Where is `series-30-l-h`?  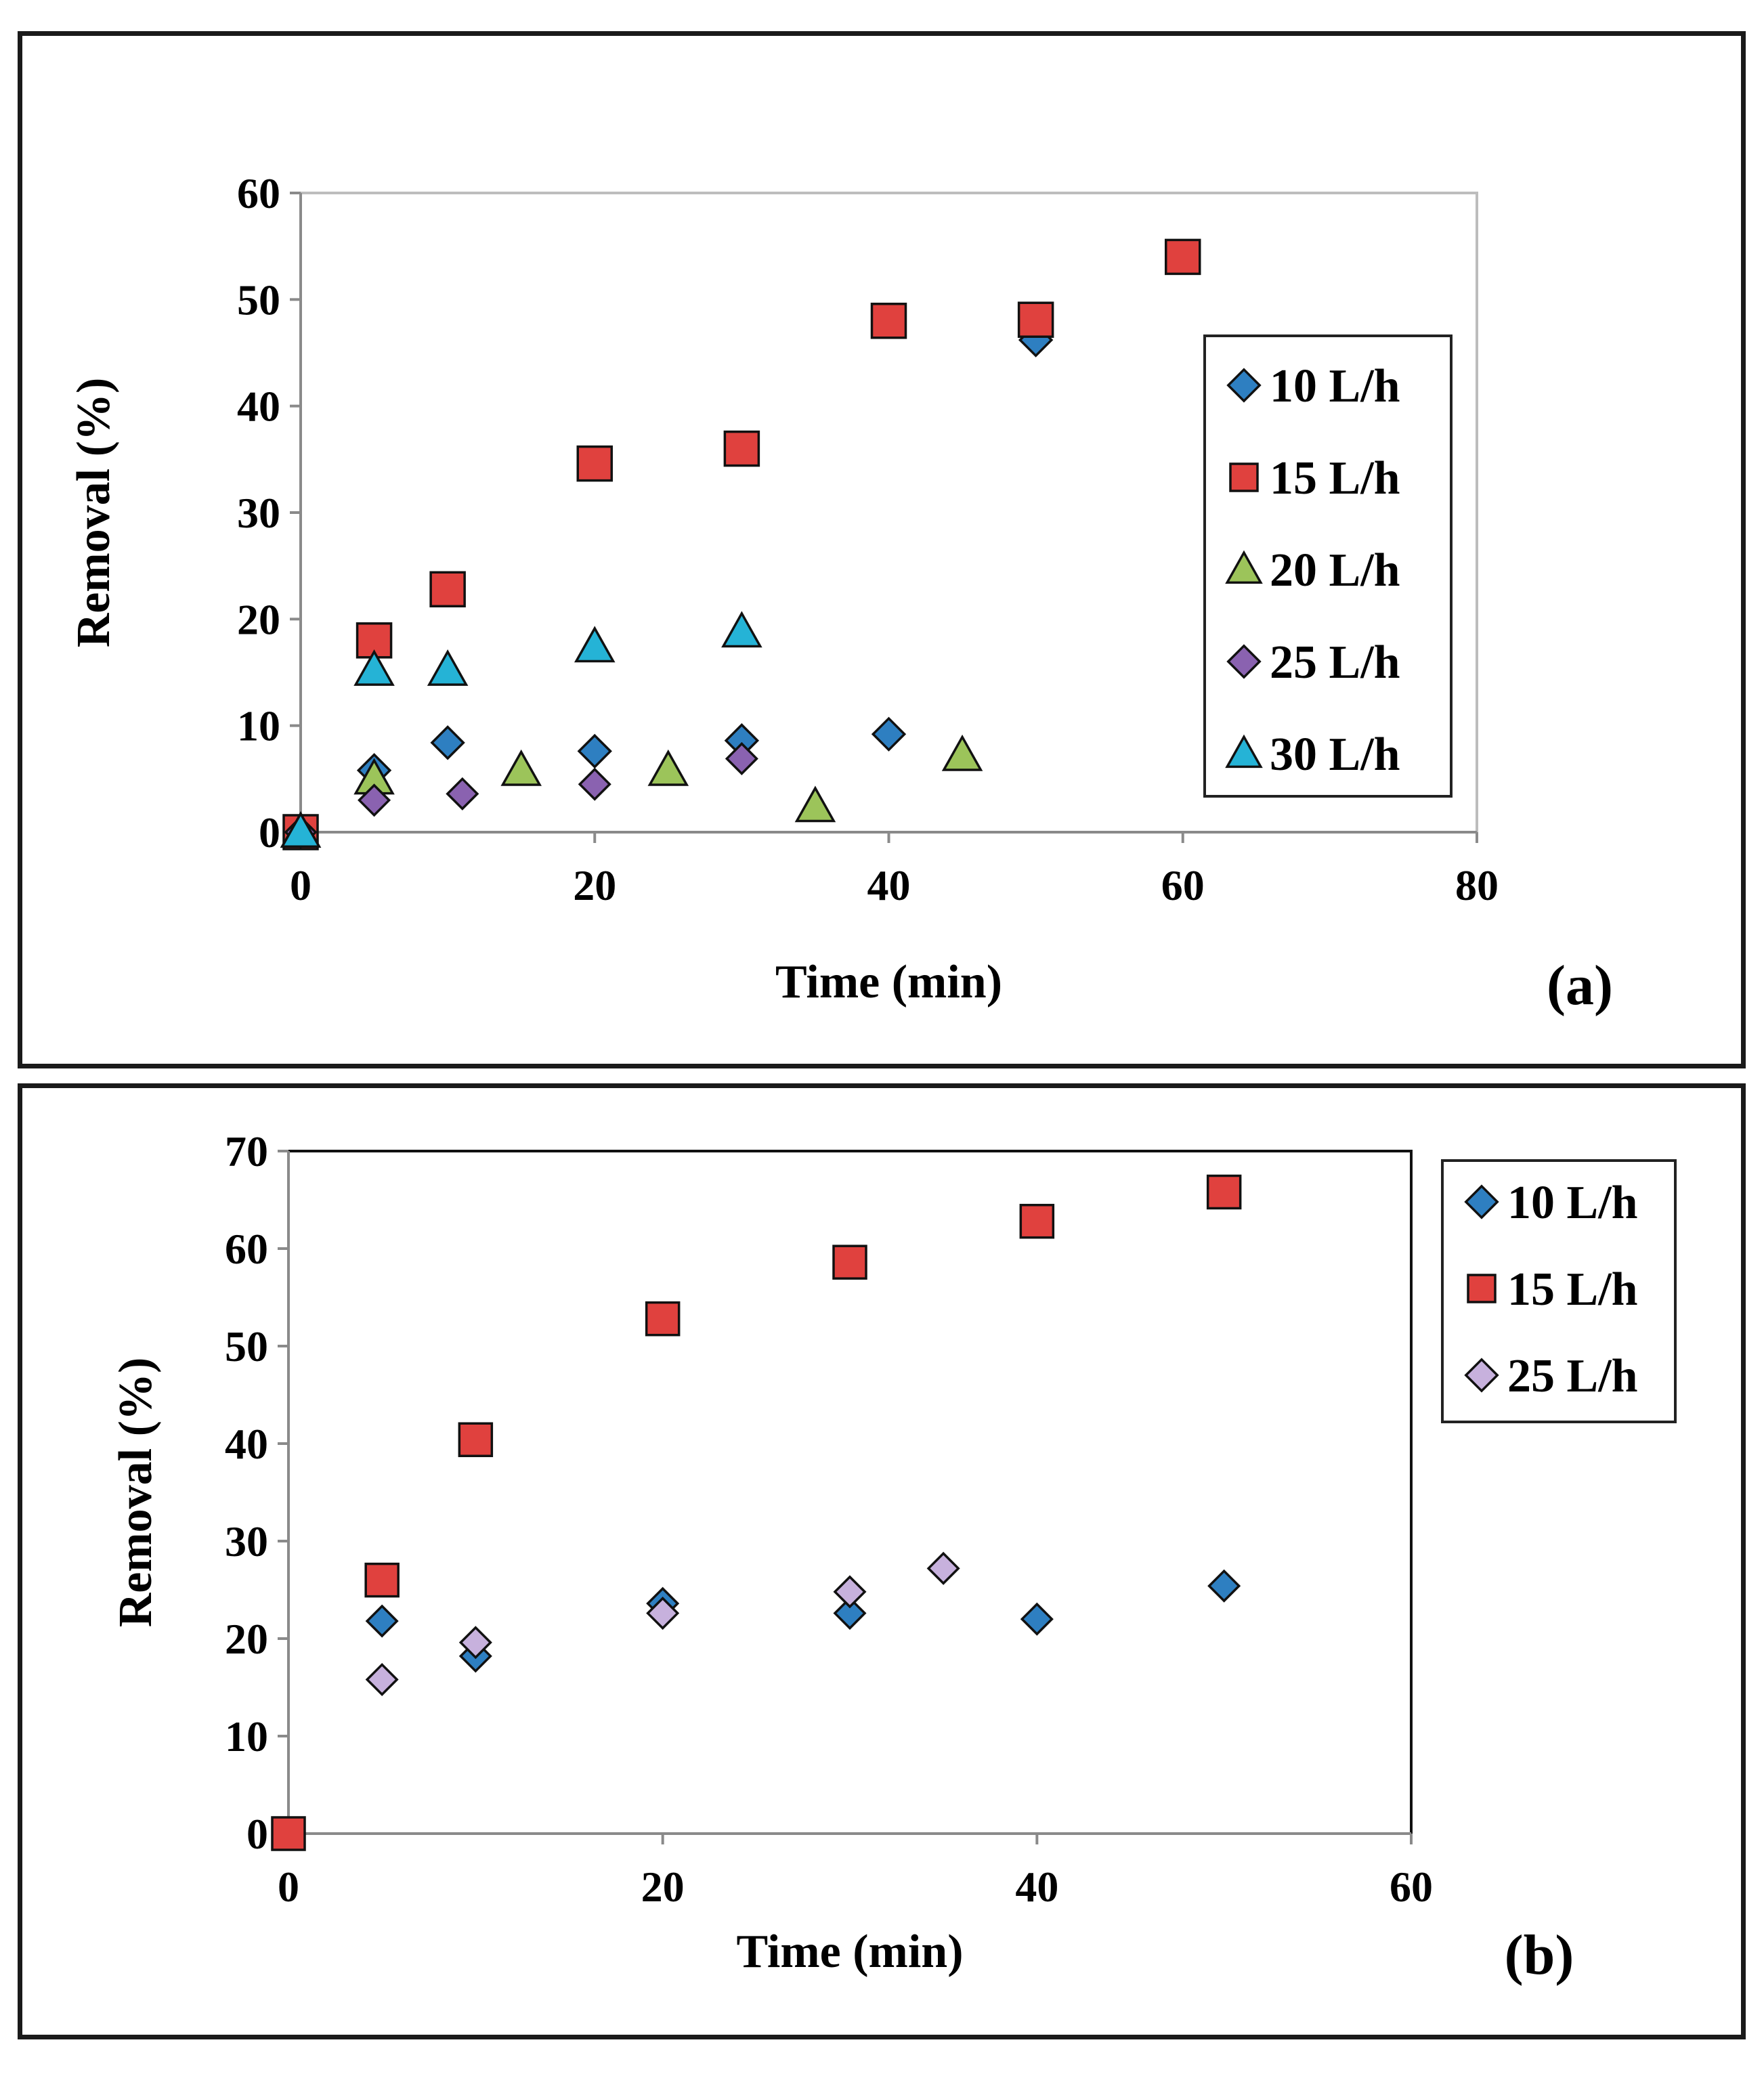
series-30-l-h is located at coordinates (521, 729).